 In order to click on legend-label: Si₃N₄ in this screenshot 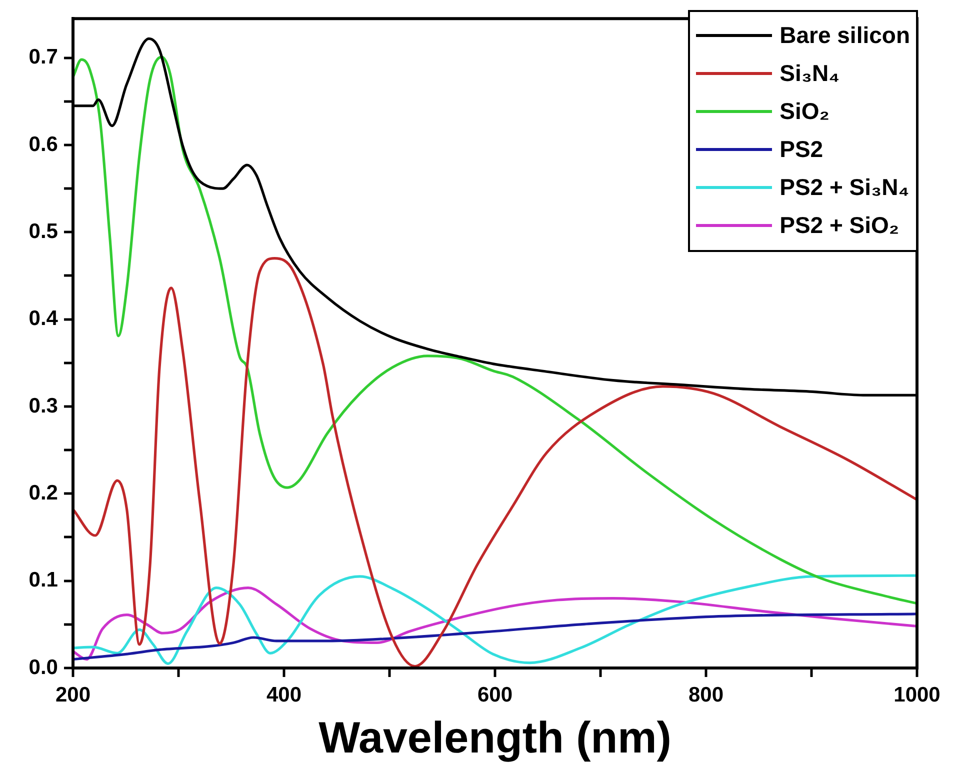, I will do `click(810, 73)`.